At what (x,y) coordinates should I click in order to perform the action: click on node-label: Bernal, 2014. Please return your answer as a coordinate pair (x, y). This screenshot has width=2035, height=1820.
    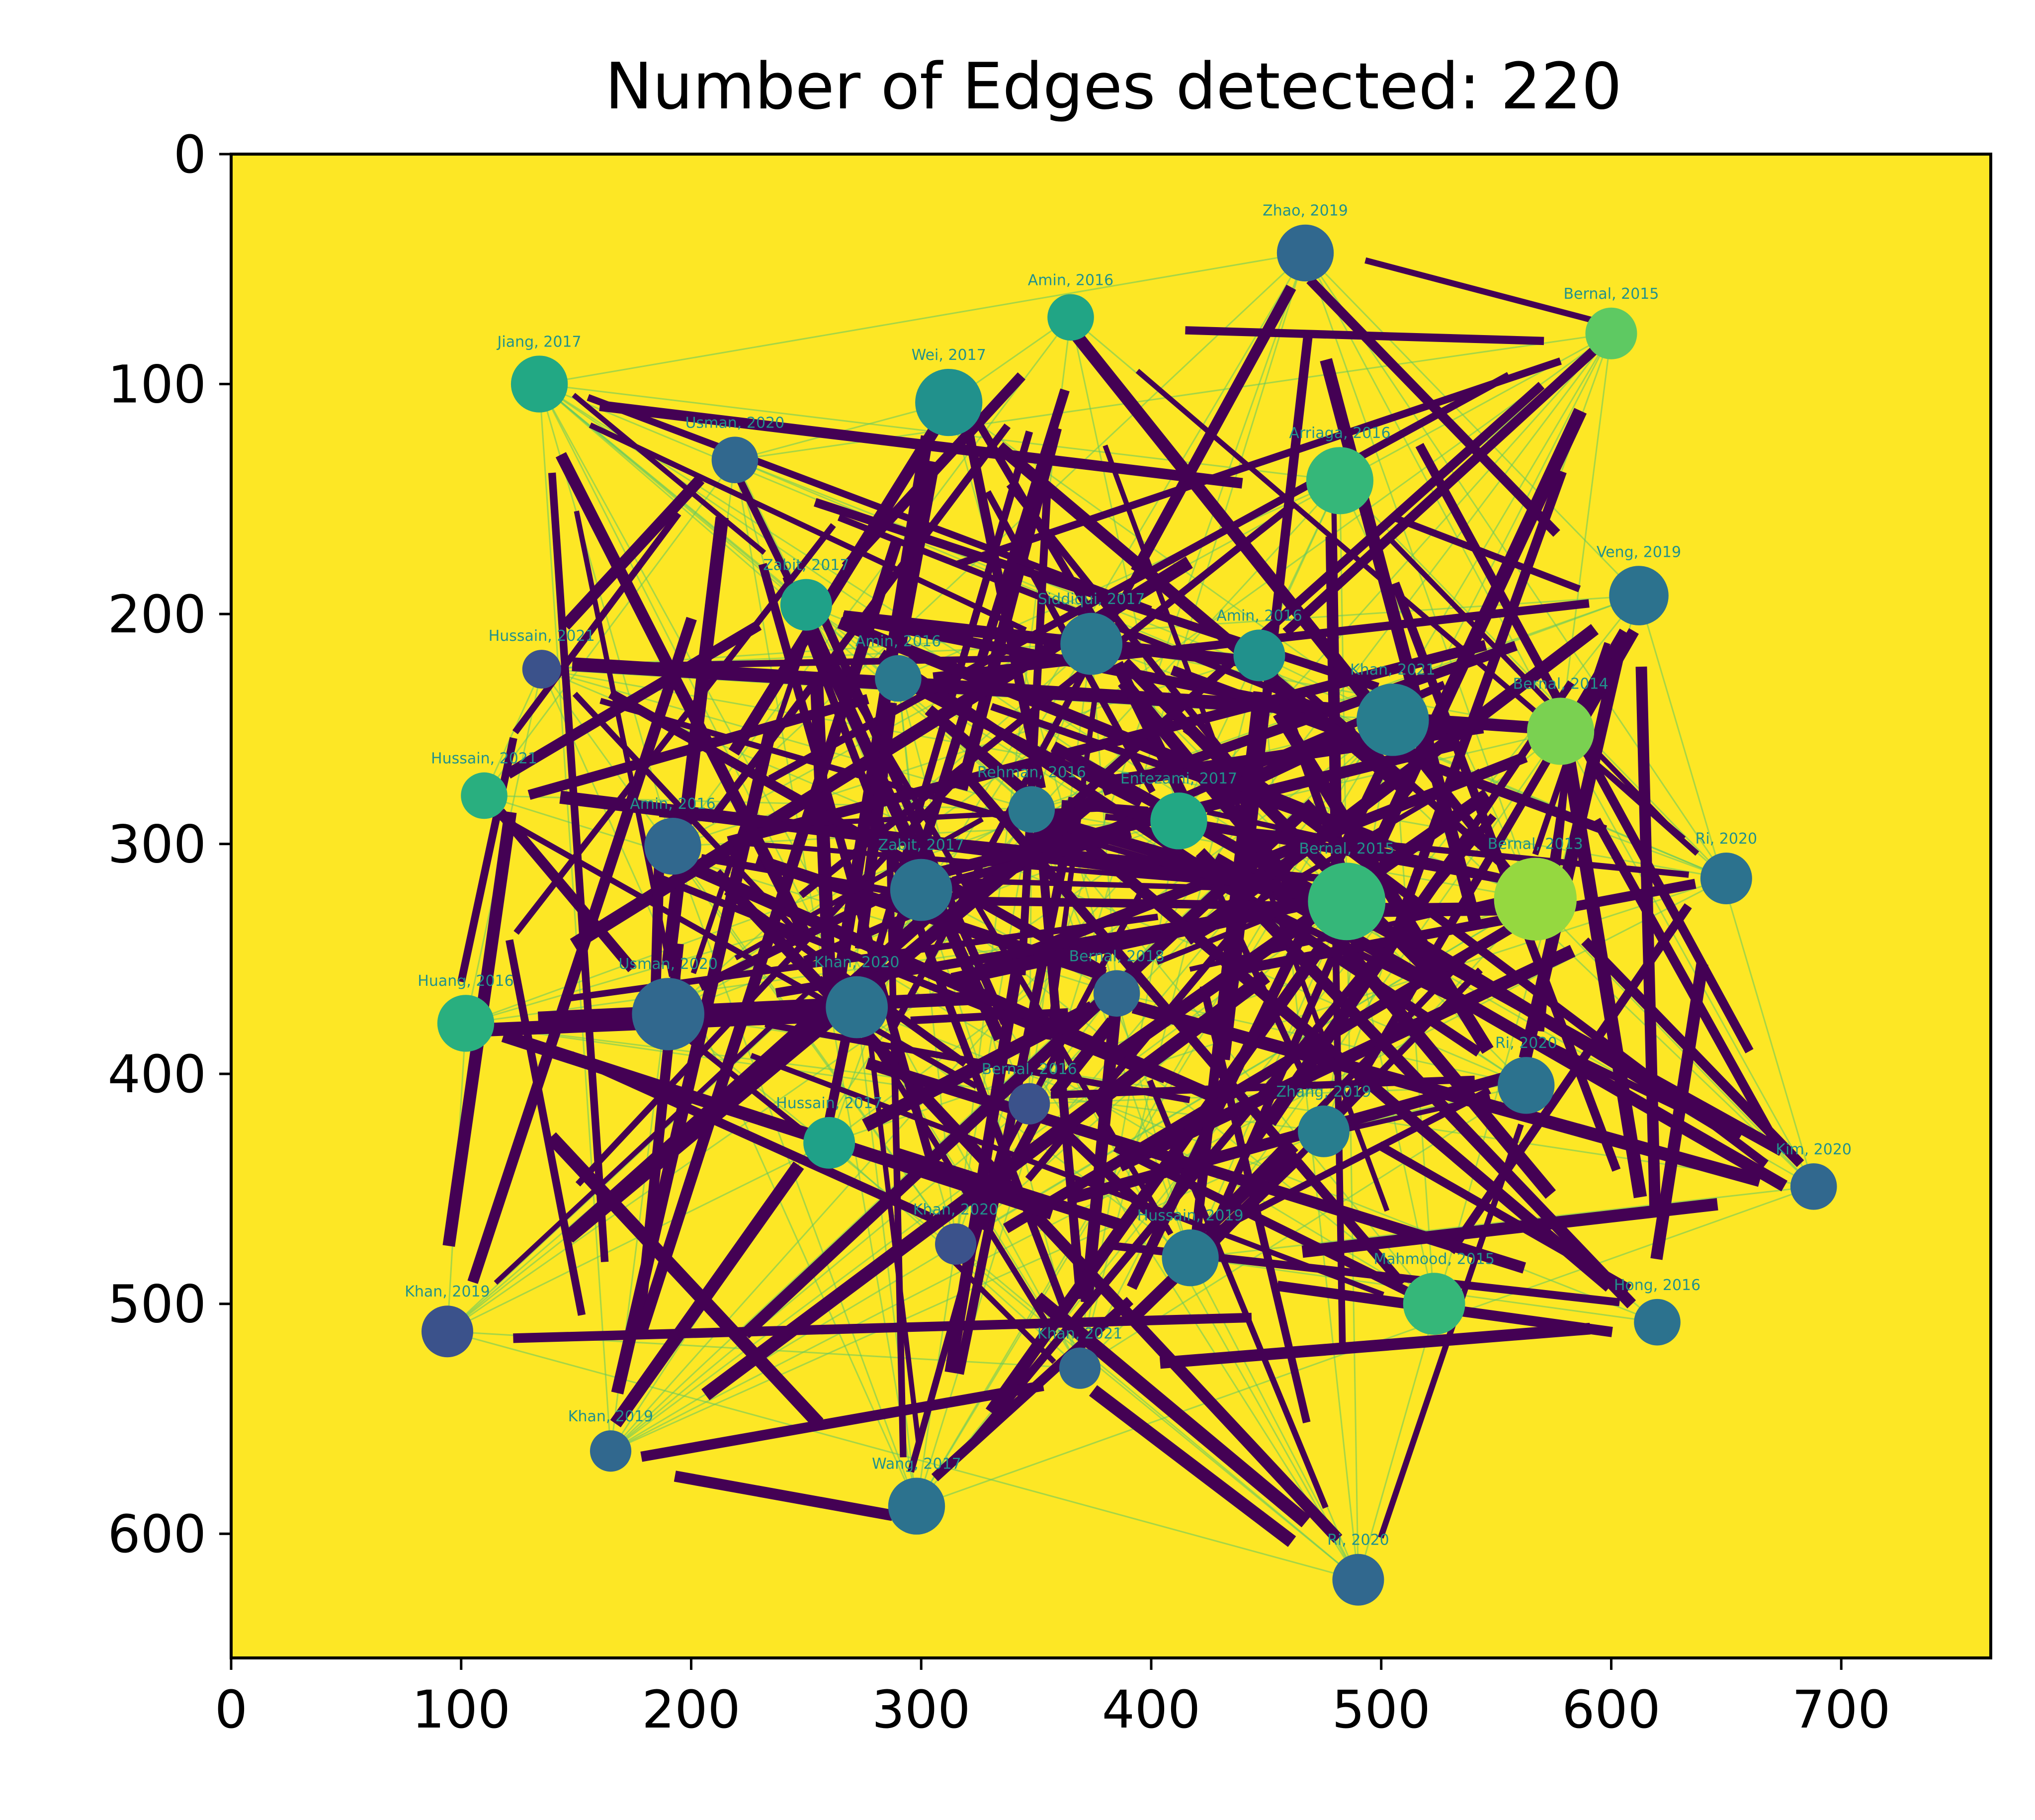
    Looking at the image, I should click on (1561, 684).